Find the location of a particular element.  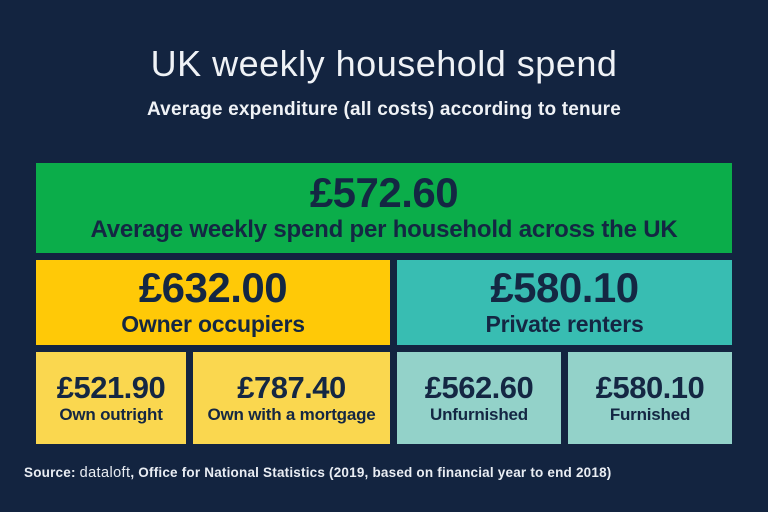

tile-label: Furnished is located at coordinates (650, 414).